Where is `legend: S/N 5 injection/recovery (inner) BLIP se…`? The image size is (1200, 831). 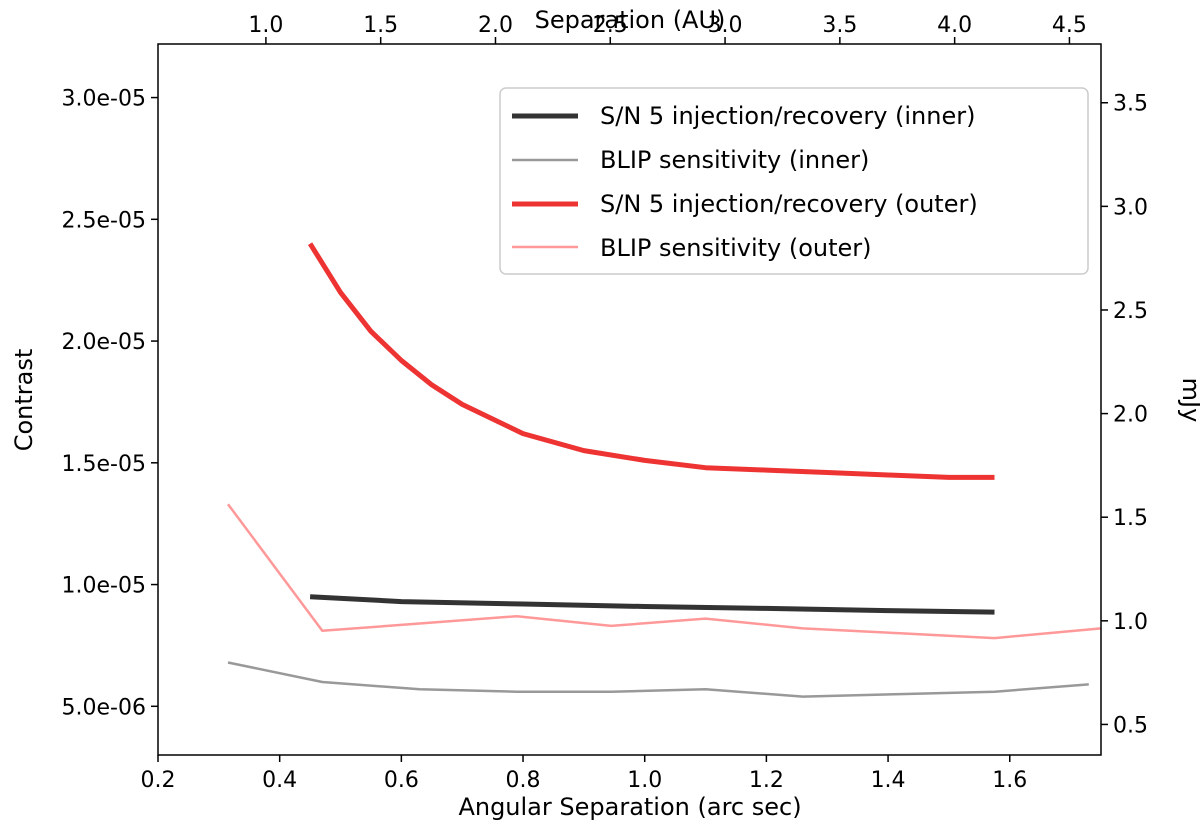
legend: S/N 5 injection/recovery (inner) BLIP se… is located at coordinates (794, 181).